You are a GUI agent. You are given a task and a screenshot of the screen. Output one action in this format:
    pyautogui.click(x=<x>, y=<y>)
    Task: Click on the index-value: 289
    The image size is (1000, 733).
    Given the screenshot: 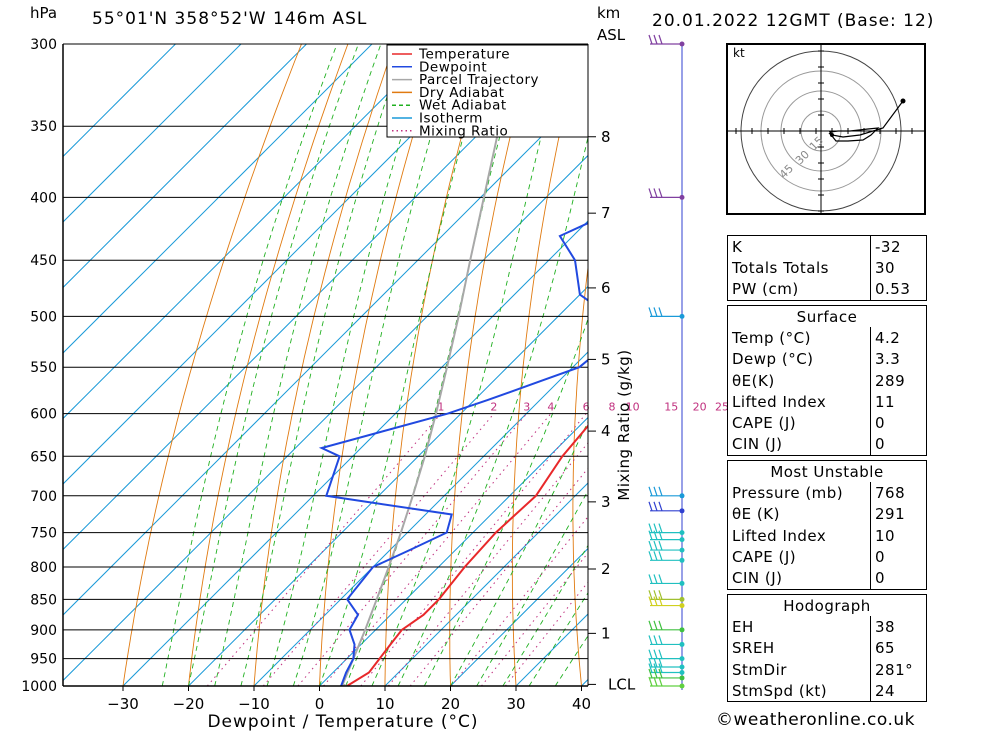 What is the action you would take?
    pyautogui.click(x=898, y=380)
    